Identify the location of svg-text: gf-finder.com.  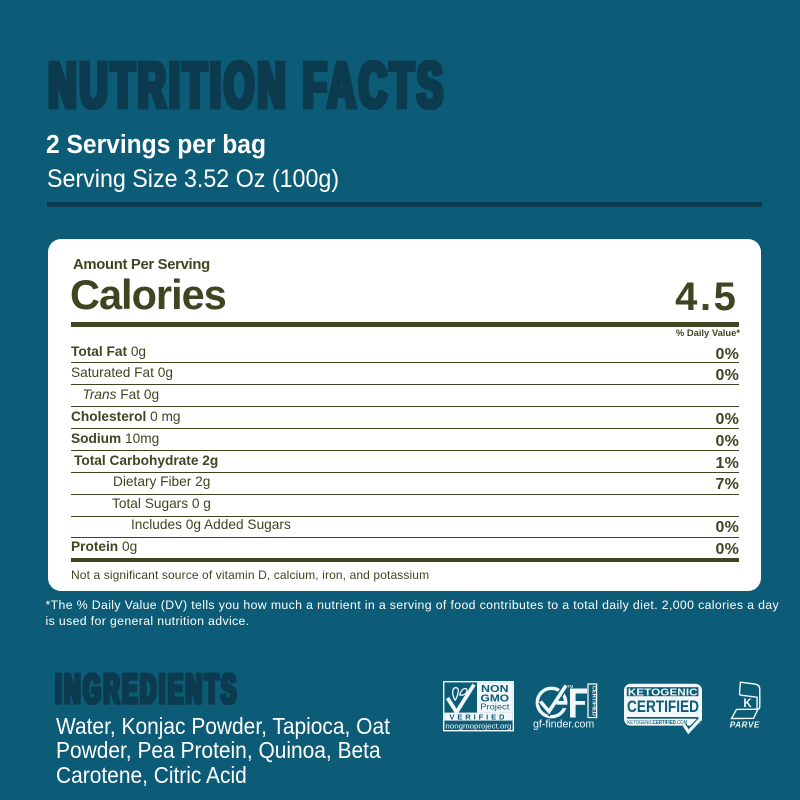
(563, 725).